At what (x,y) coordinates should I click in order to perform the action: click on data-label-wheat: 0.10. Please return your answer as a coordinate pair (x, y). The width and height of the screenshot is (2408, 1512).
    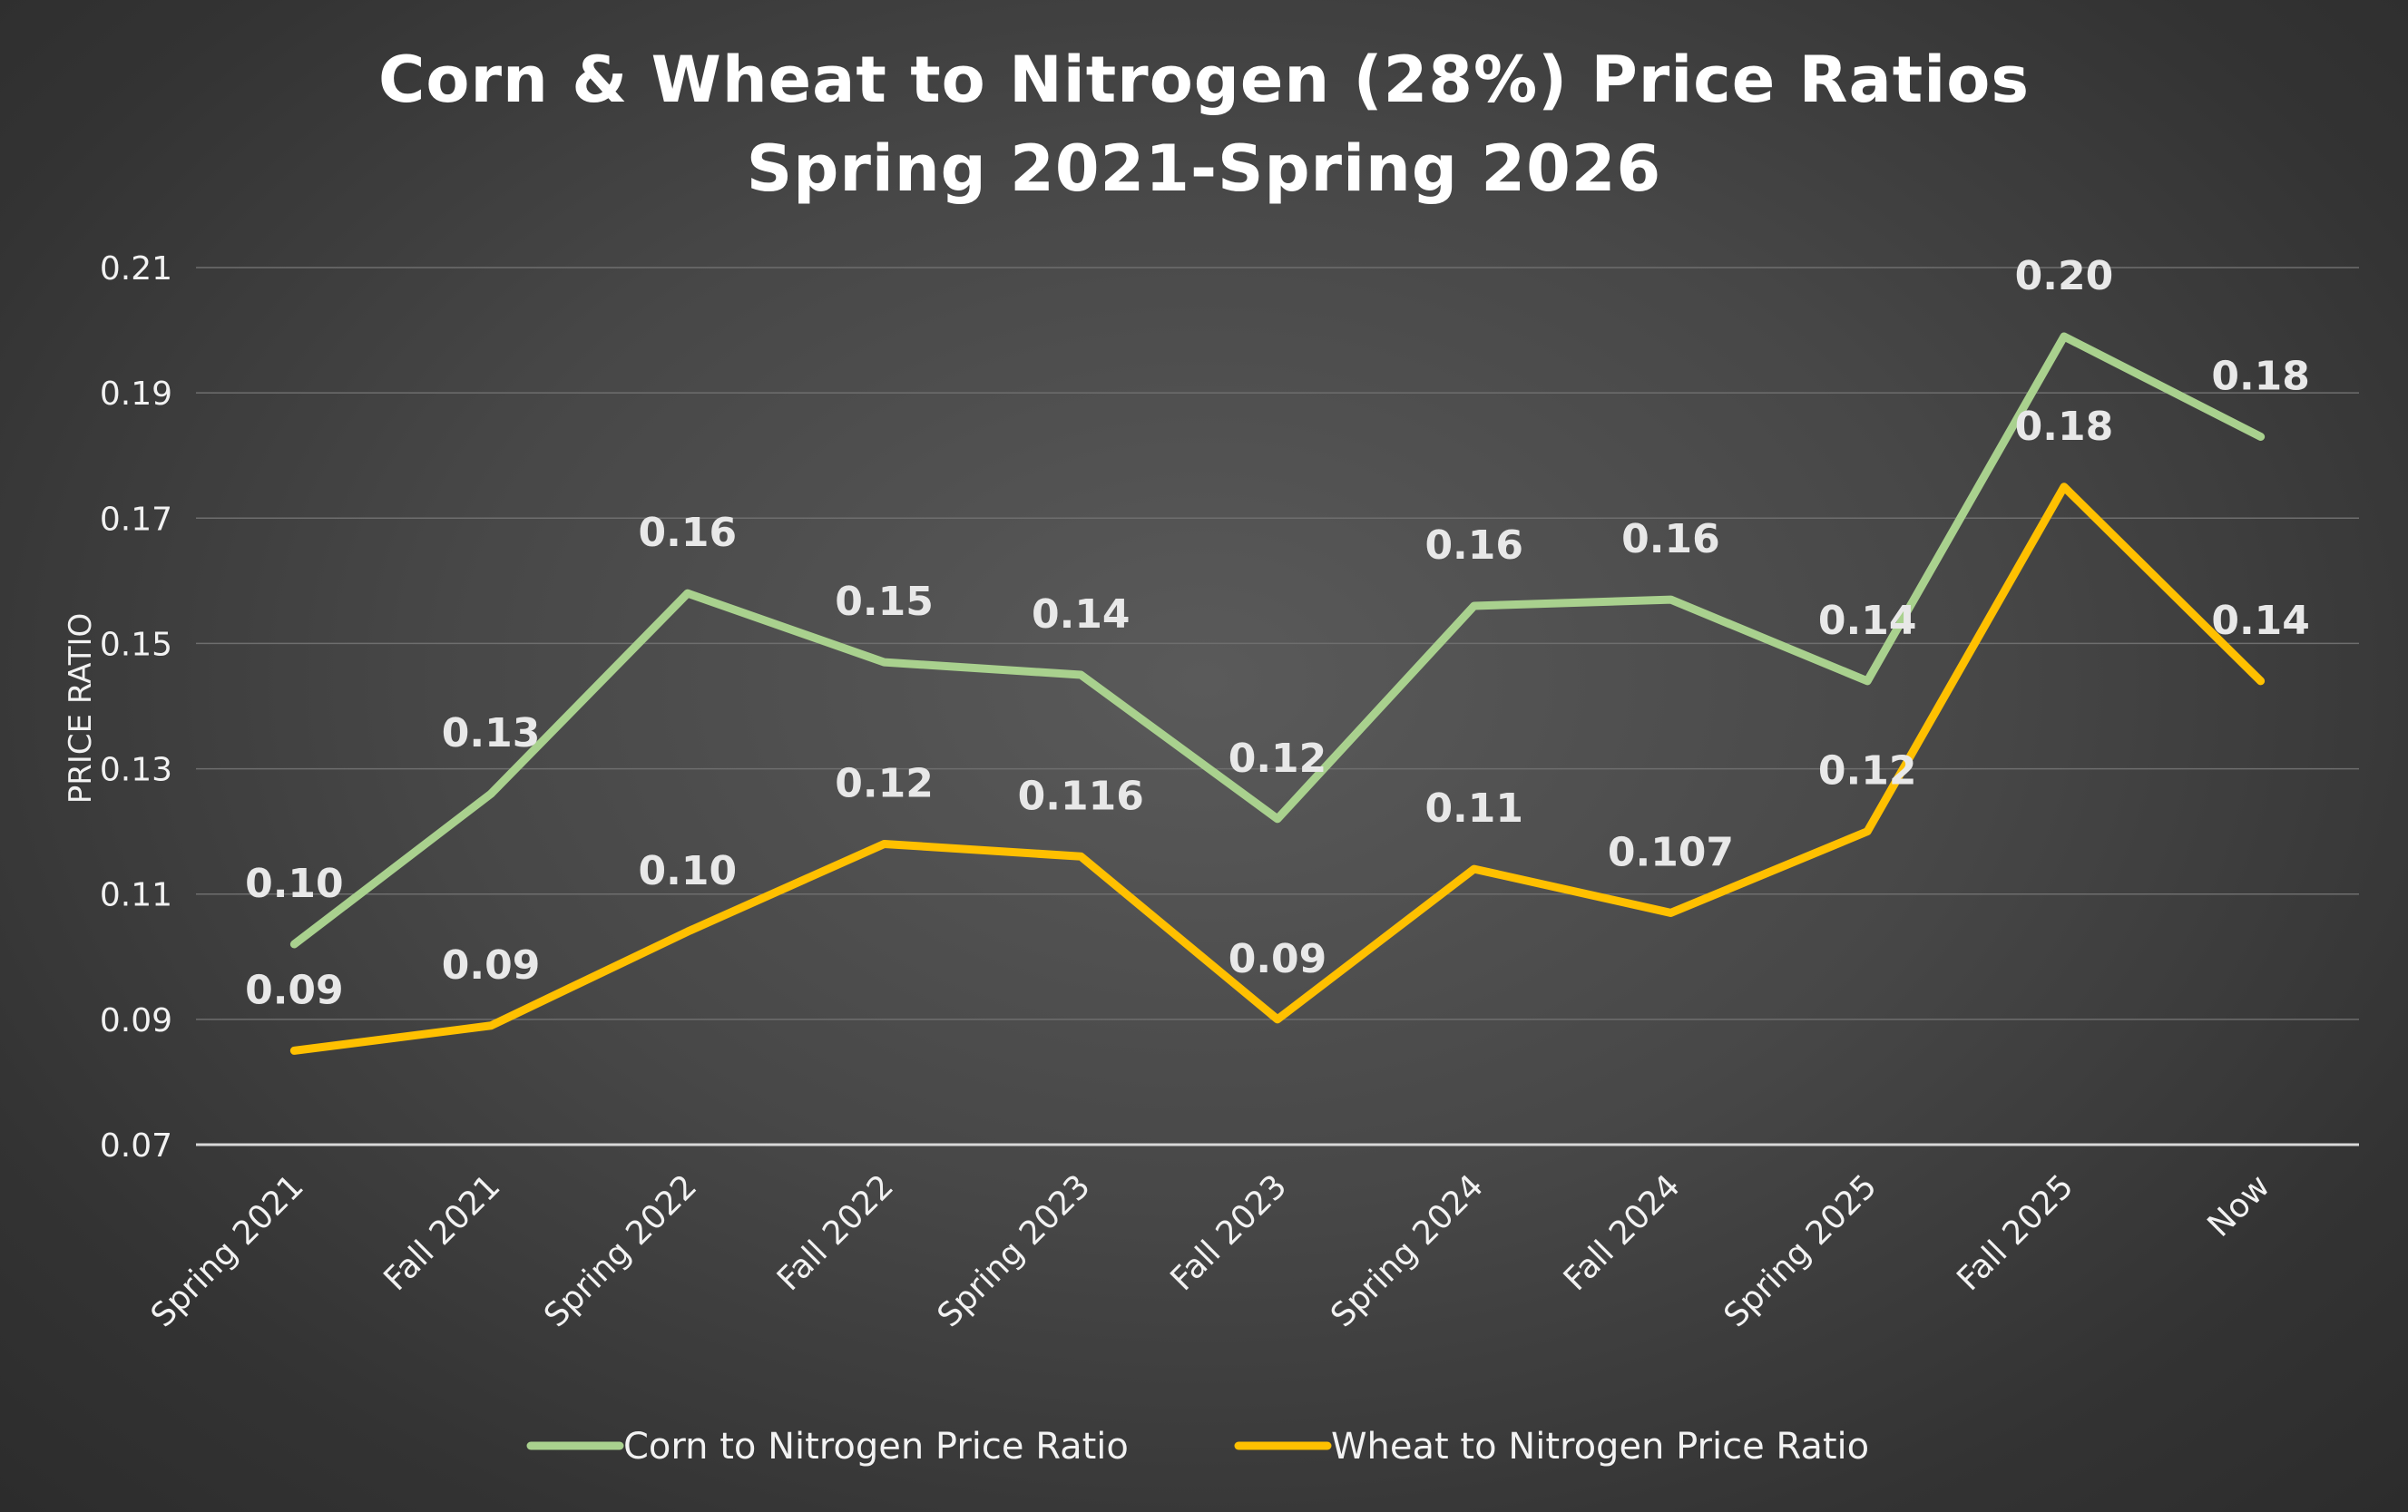
    Looking at the image, I should click on (688, 871).